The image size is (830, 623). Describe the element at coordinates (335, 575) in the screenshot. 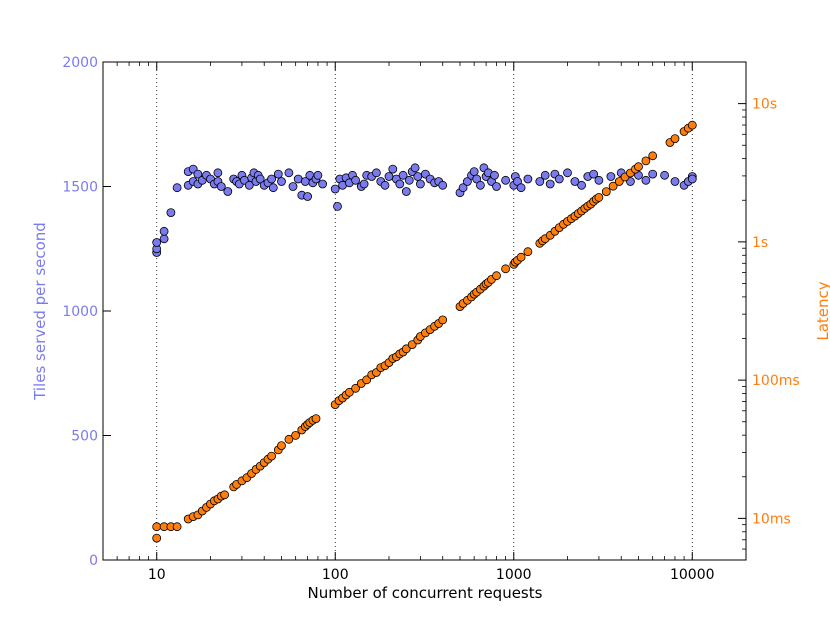

I see `x-tick-label: 100` at that location.